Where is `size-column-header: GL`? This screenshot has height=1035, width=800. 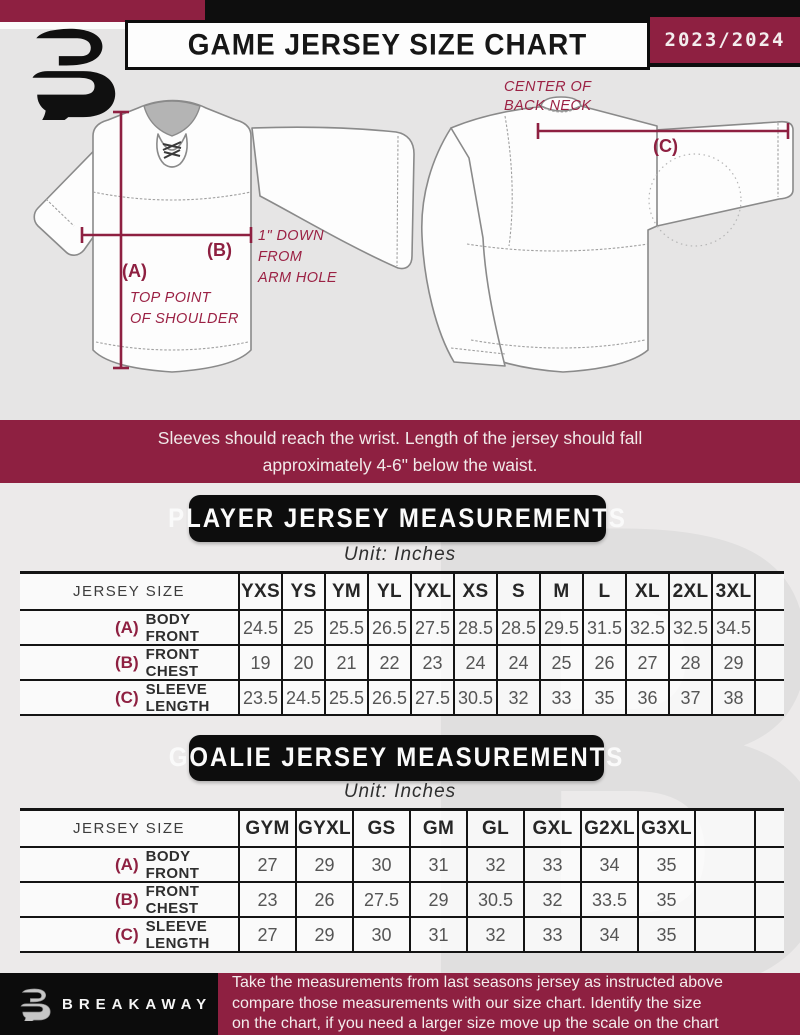 size-column-header: GL is located at coordinates (494, 828).